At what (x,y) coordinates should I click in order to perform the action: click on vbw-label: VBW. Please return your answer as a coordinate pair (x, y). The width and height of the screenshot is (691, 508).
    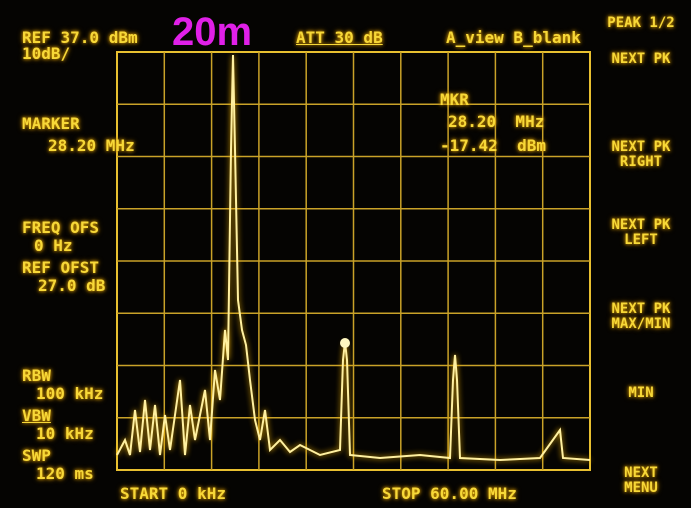
    Looking at the image, I should click on (36, 415).